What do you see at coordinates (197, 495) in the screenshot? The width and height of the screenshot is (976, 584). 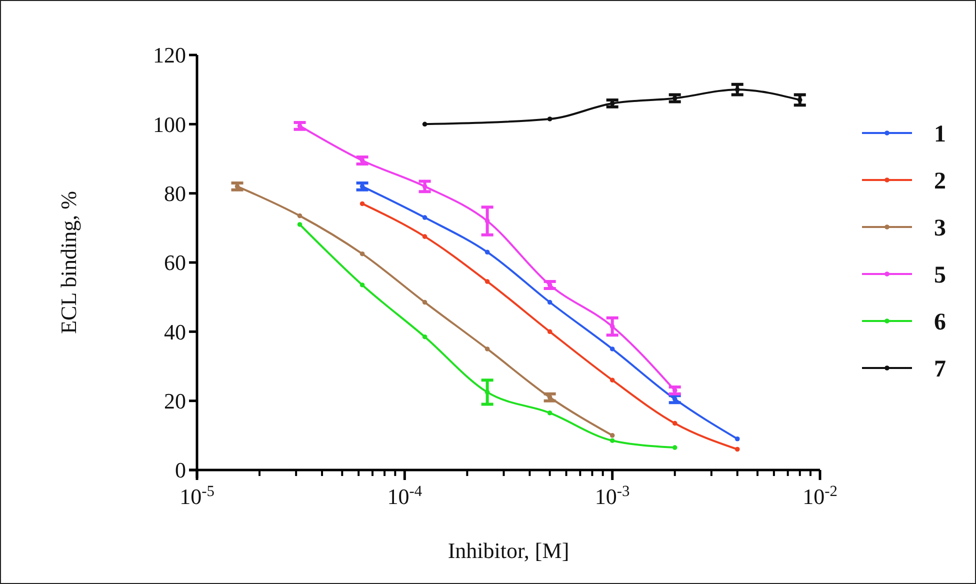 I see `x-tick-label: 10$^{-5}$` at bounding box center [197, 495].